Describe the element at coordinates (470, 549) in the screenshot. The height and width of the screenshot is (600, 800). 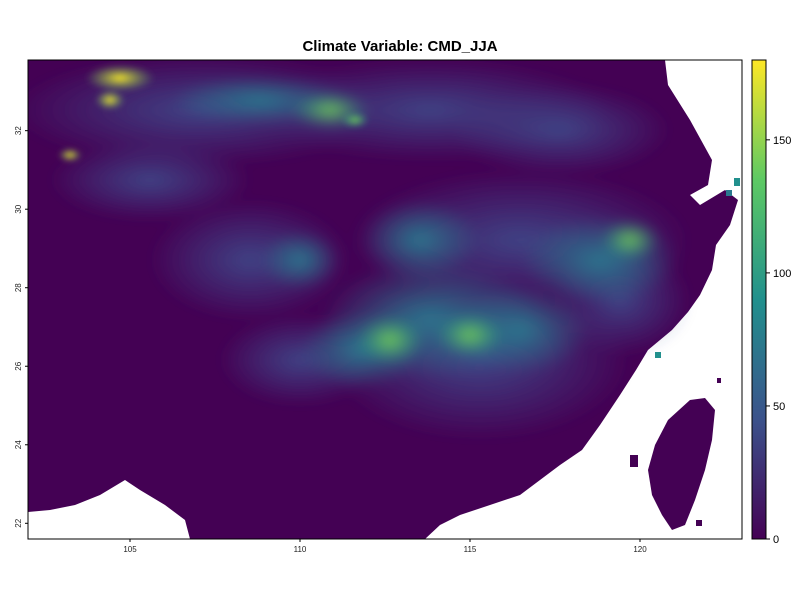
I see `x-tick-label: 115` at that location.